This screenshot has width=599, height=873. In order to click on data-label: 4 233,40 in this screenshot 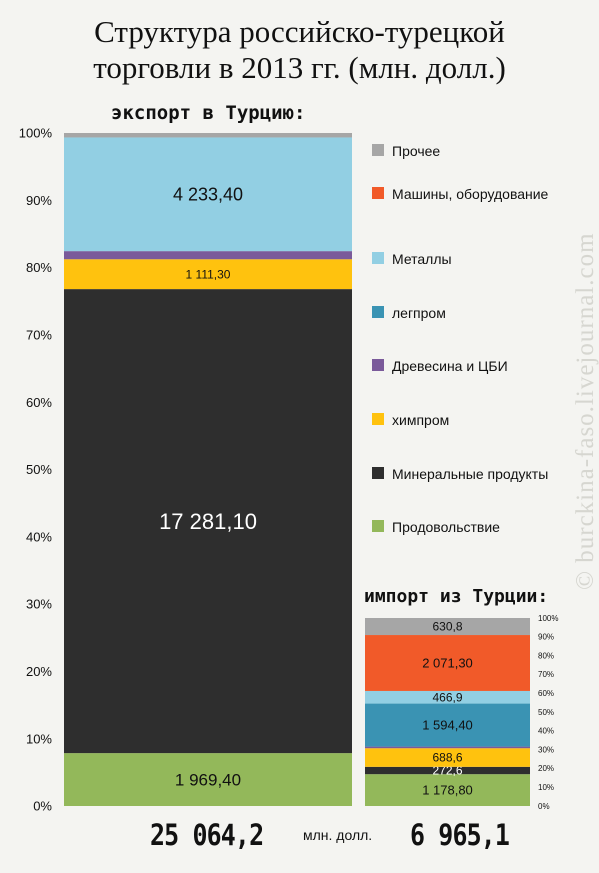, I will do `click(208, 195)`.